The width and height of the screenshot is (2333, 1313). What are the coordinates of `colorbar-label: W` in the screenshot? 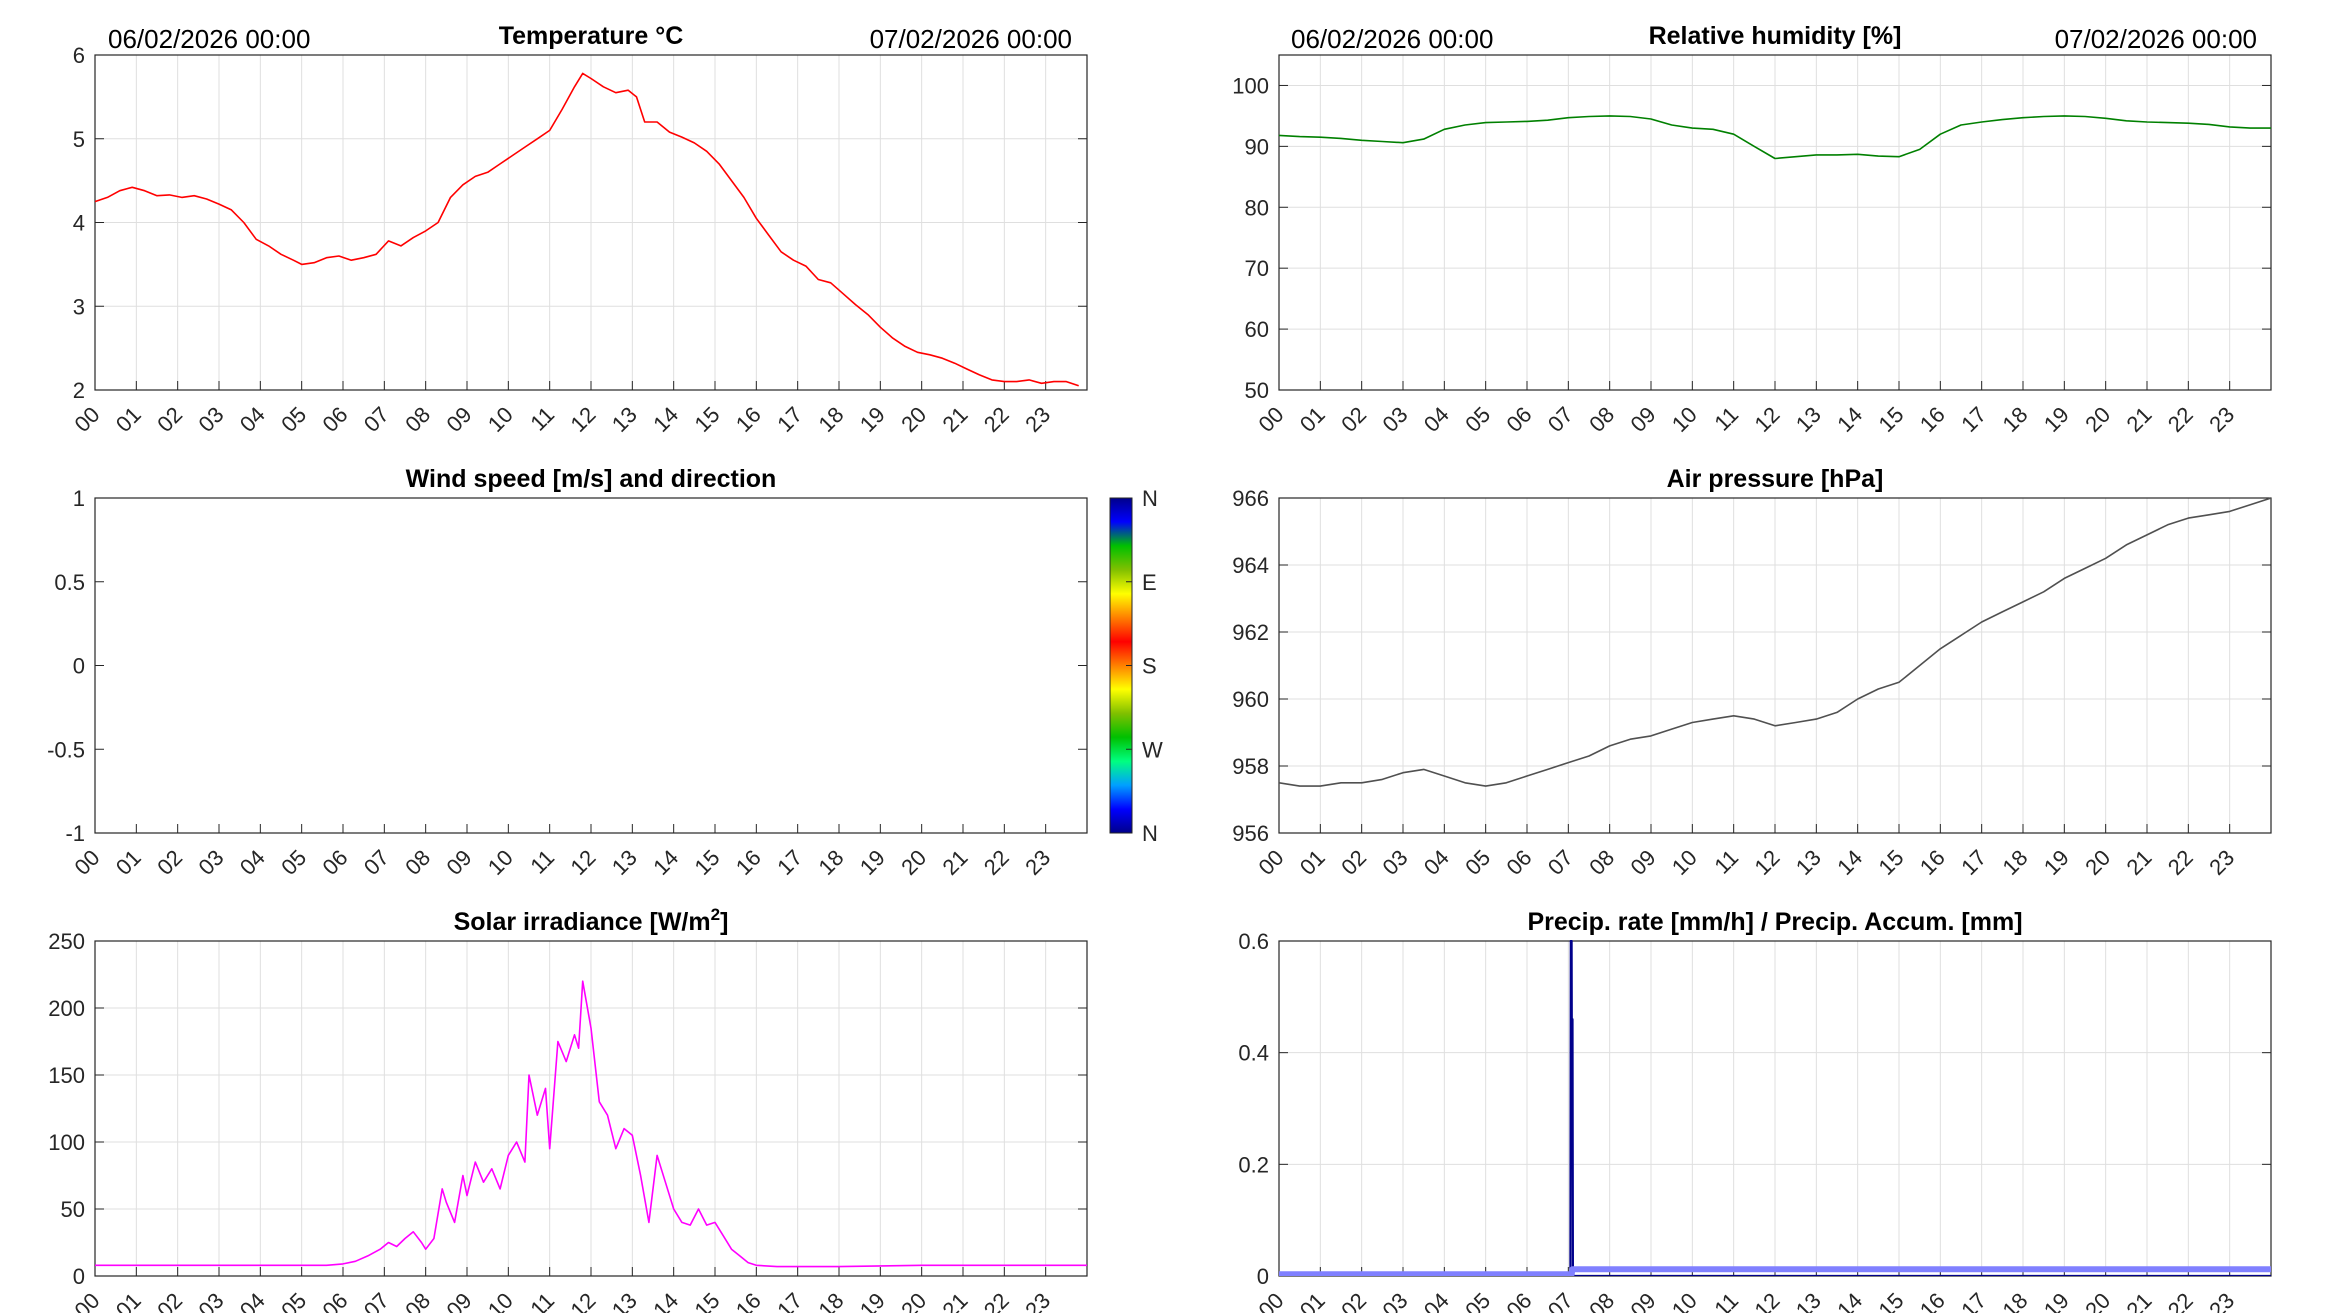 It's located at (1152, 749).